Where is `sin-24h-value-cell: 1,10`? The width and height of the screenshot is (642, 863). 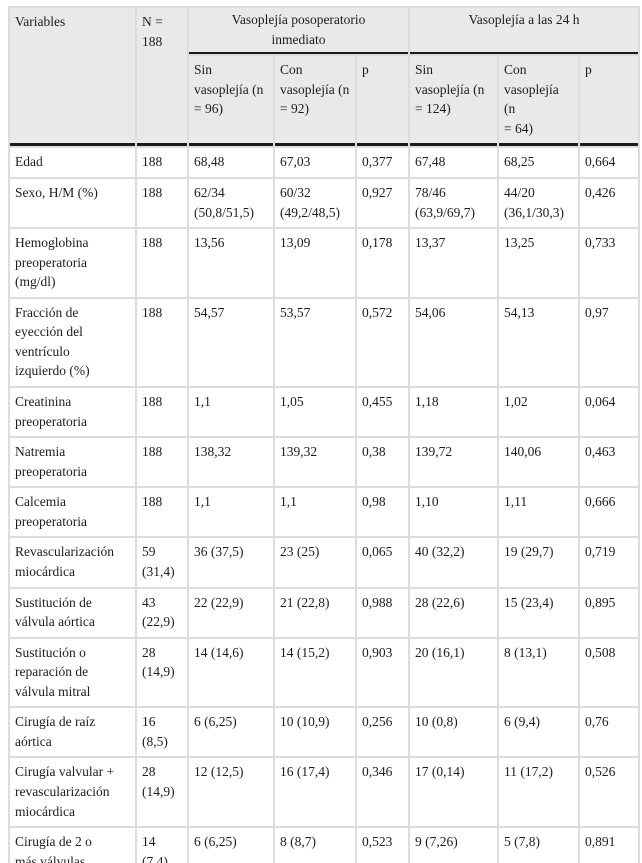 sin-24h-value-cell: 1,10 is located at coordinates (454, 512).